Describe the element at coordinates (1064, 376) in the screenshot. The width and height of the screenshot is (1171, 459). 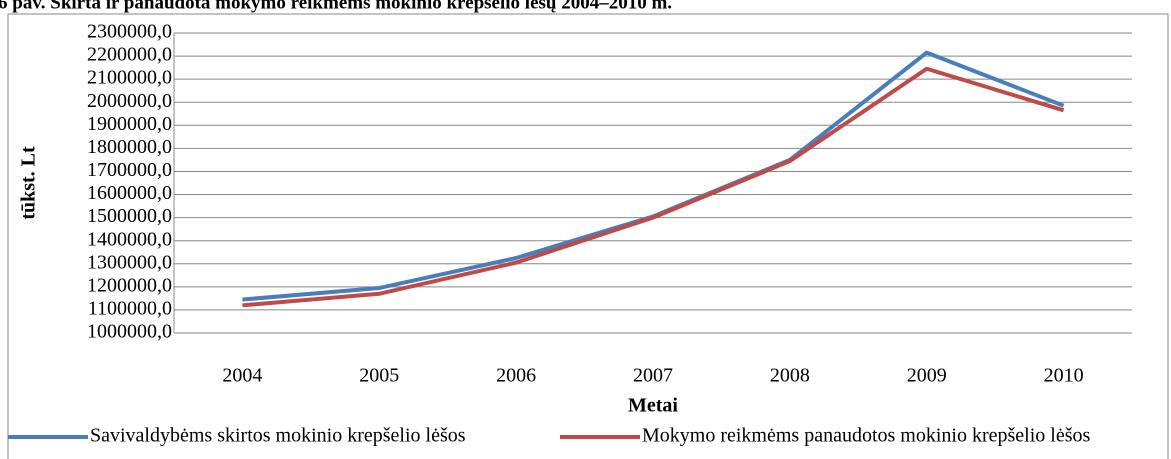
I see `x-tick-label: 2010` at that location.